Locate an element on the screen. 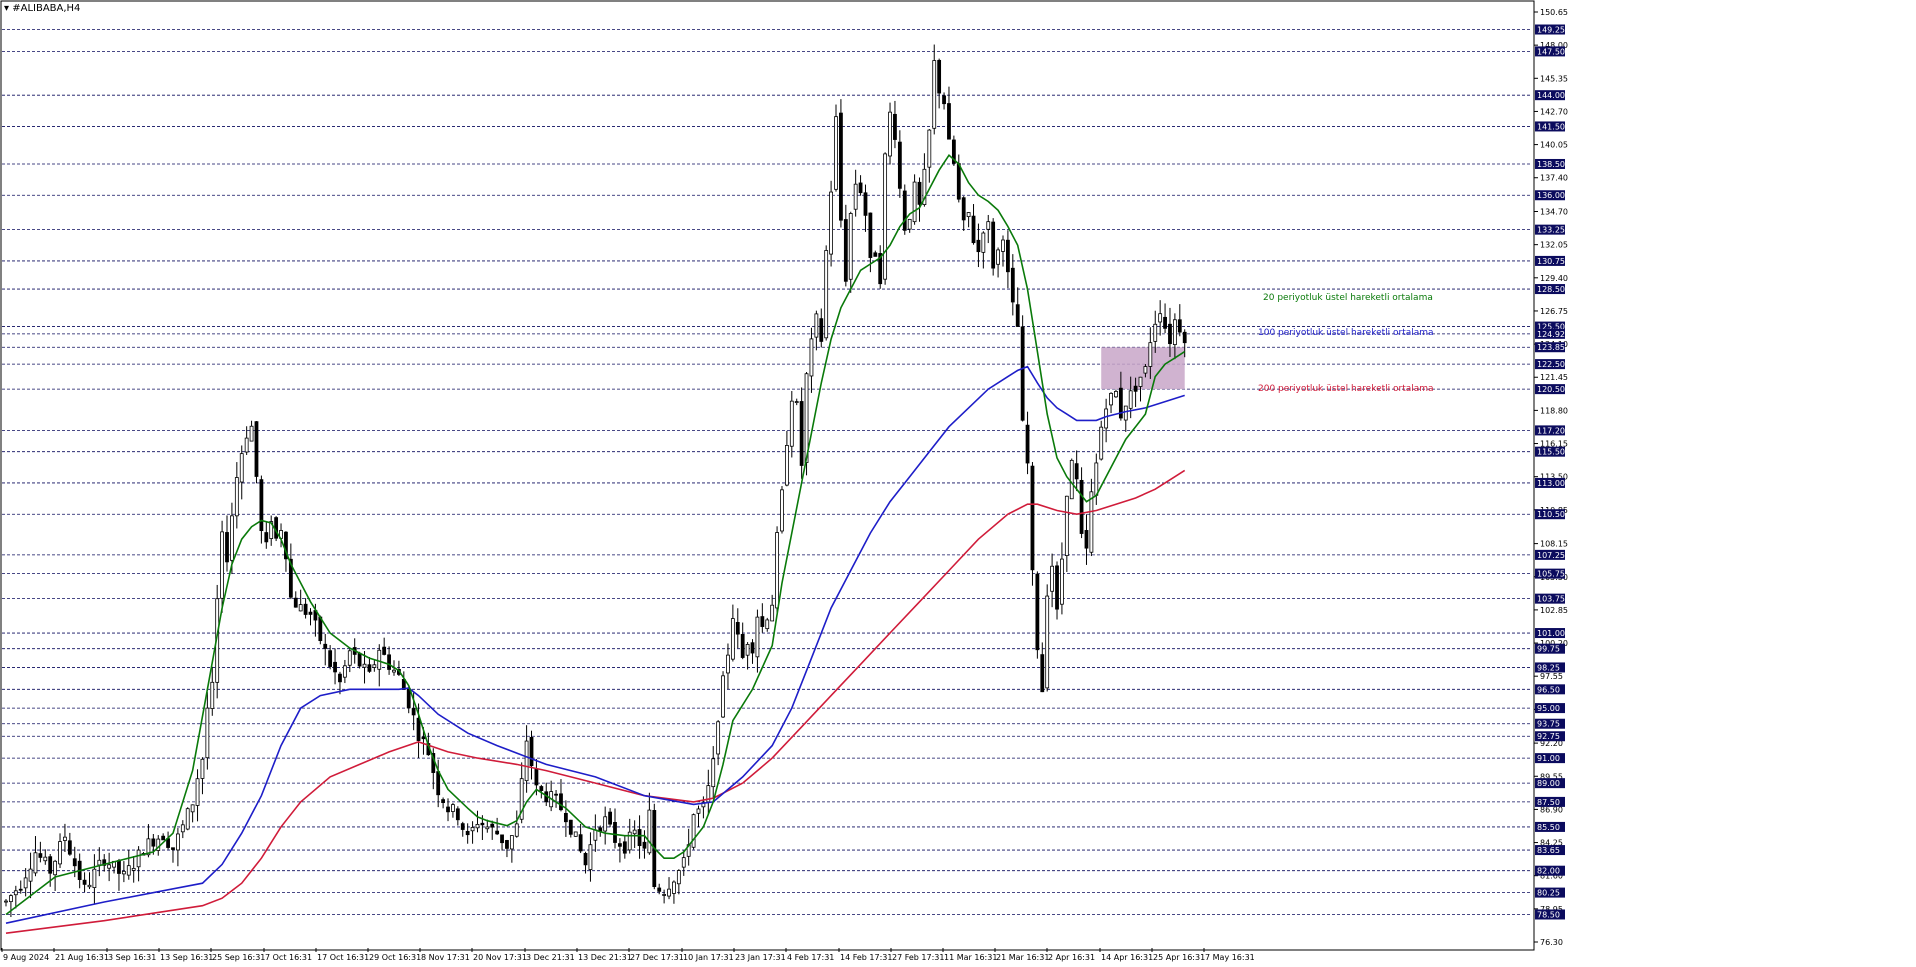  time-tick-label: 21 Mar 16:31 is located at coordinates (1022, 957).